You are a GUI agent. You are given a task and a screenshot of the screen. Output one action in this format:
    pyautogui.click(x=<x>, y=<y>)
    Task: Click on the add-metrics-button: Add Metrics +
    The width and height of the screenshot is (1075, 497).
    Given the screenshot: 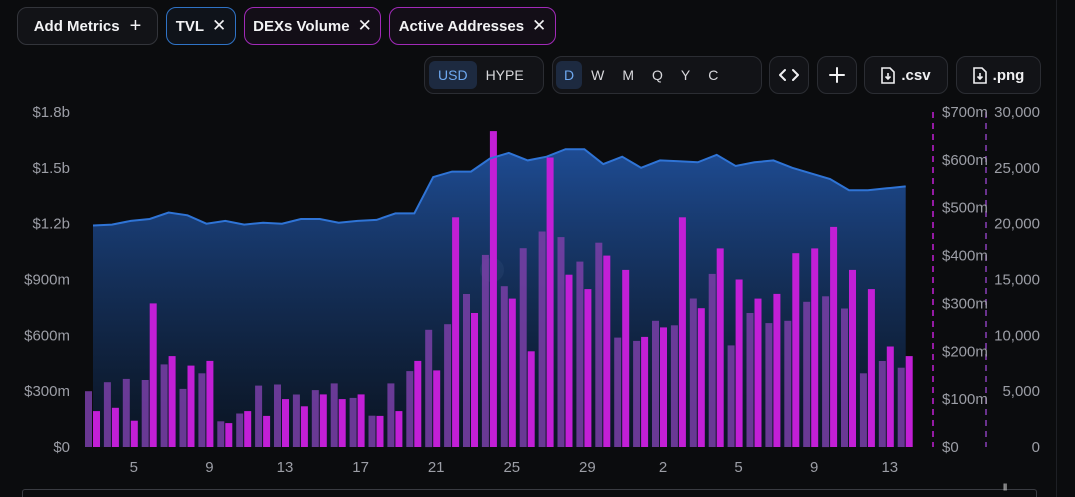 What is the action you would take?
    pyautogui.click(x=87, y=26)
    